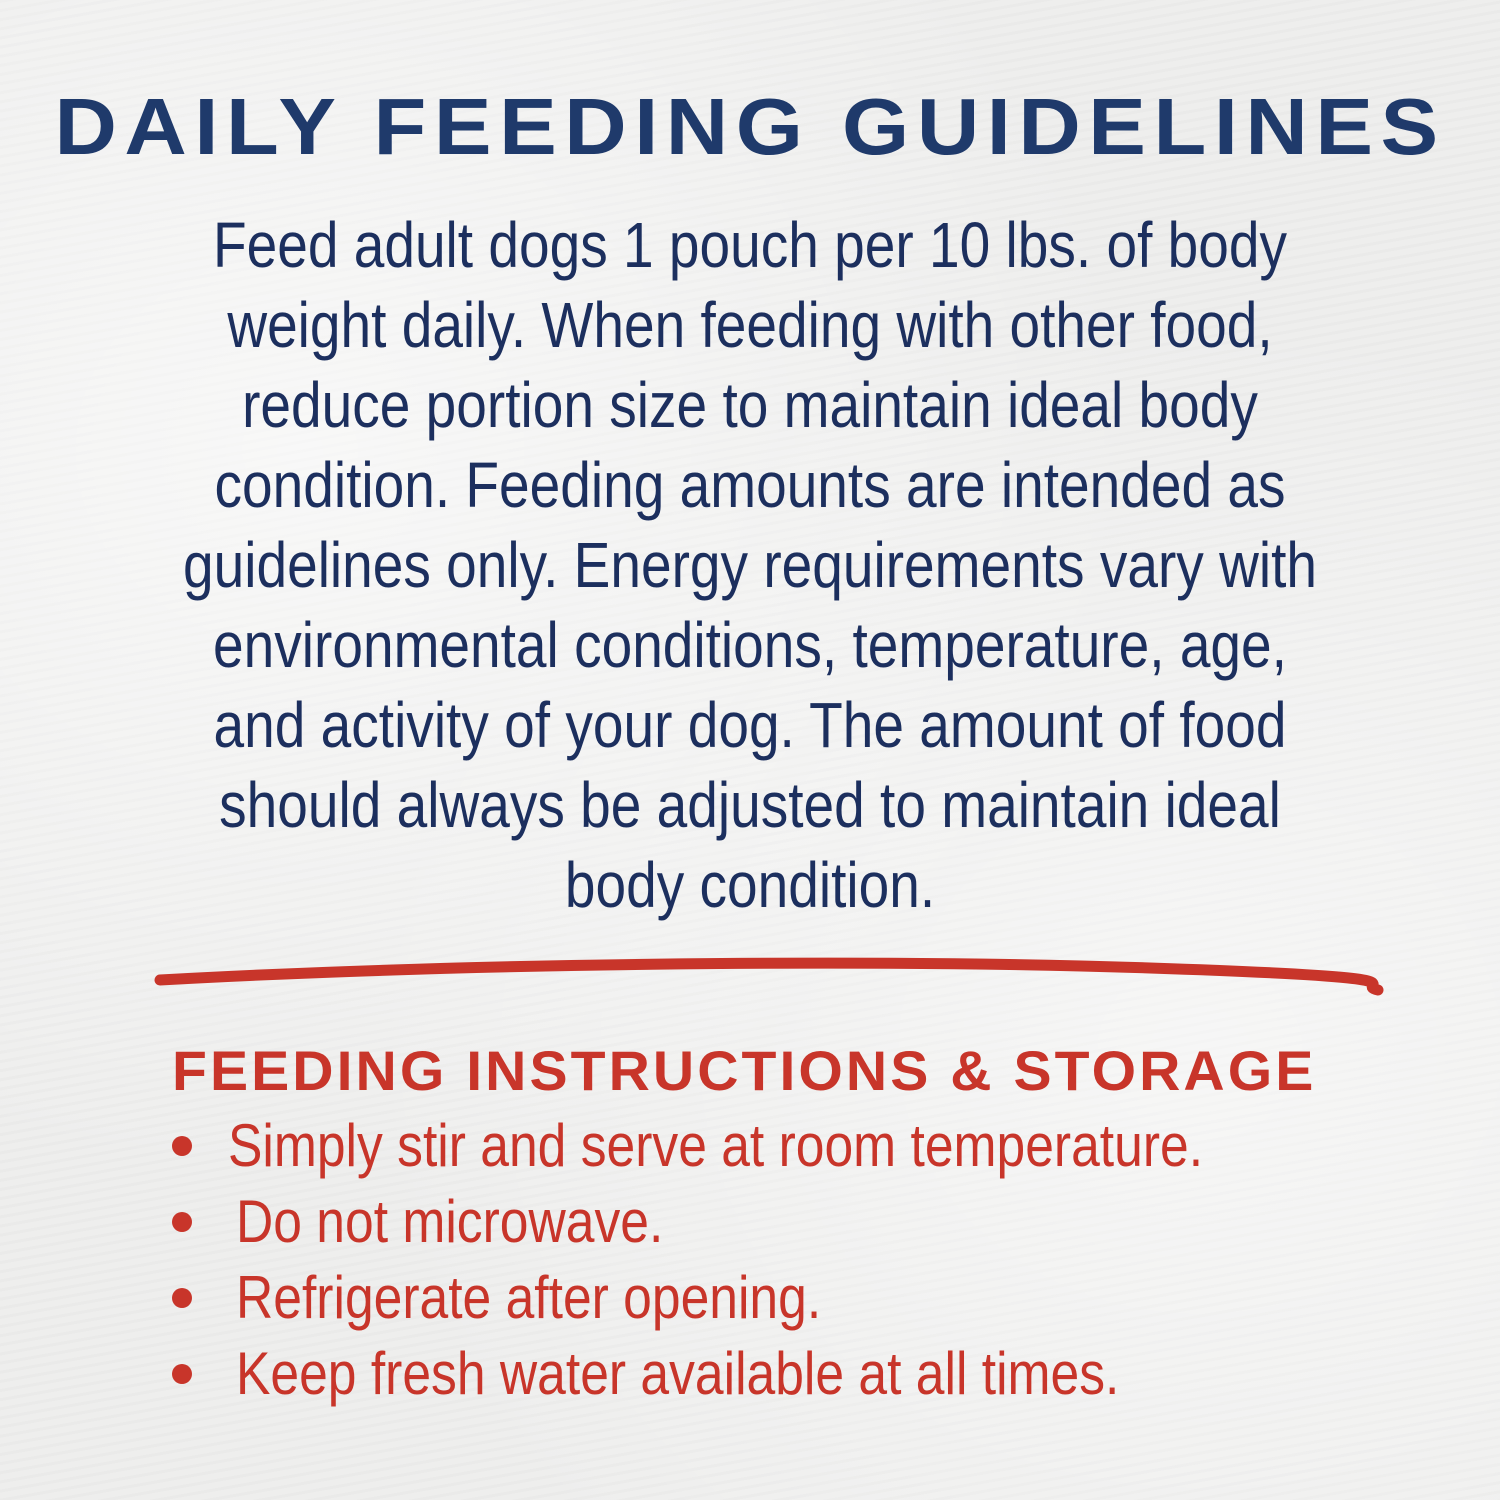  What do you see at coordinates (529, 1297) in the screenshot?
I see `list-item-text: Refrigerate after opening.` at bounding box center [529, 1297].